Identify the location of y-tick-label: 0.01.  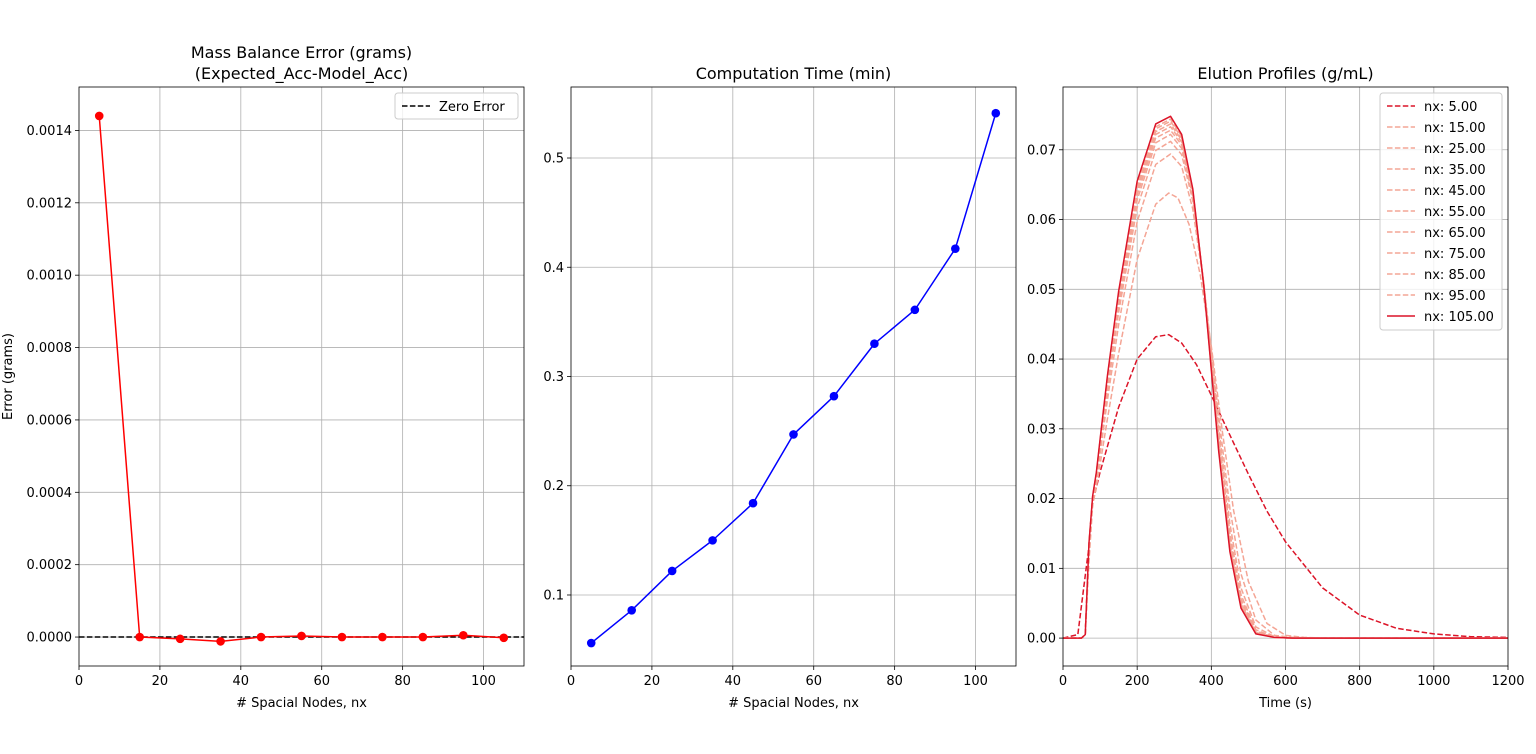
(1041, 569).